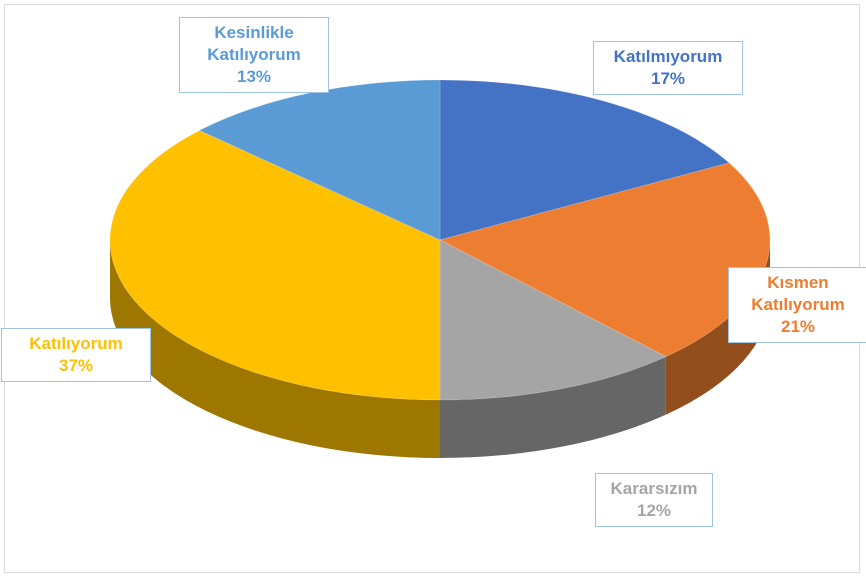 The height and width of the screenshot is (579, 866). What do you see at coordinates (254, 43) in the screenshot?
I see `label-category: Kesinlikle Katılıyorum` at bounding box center [254, 43].